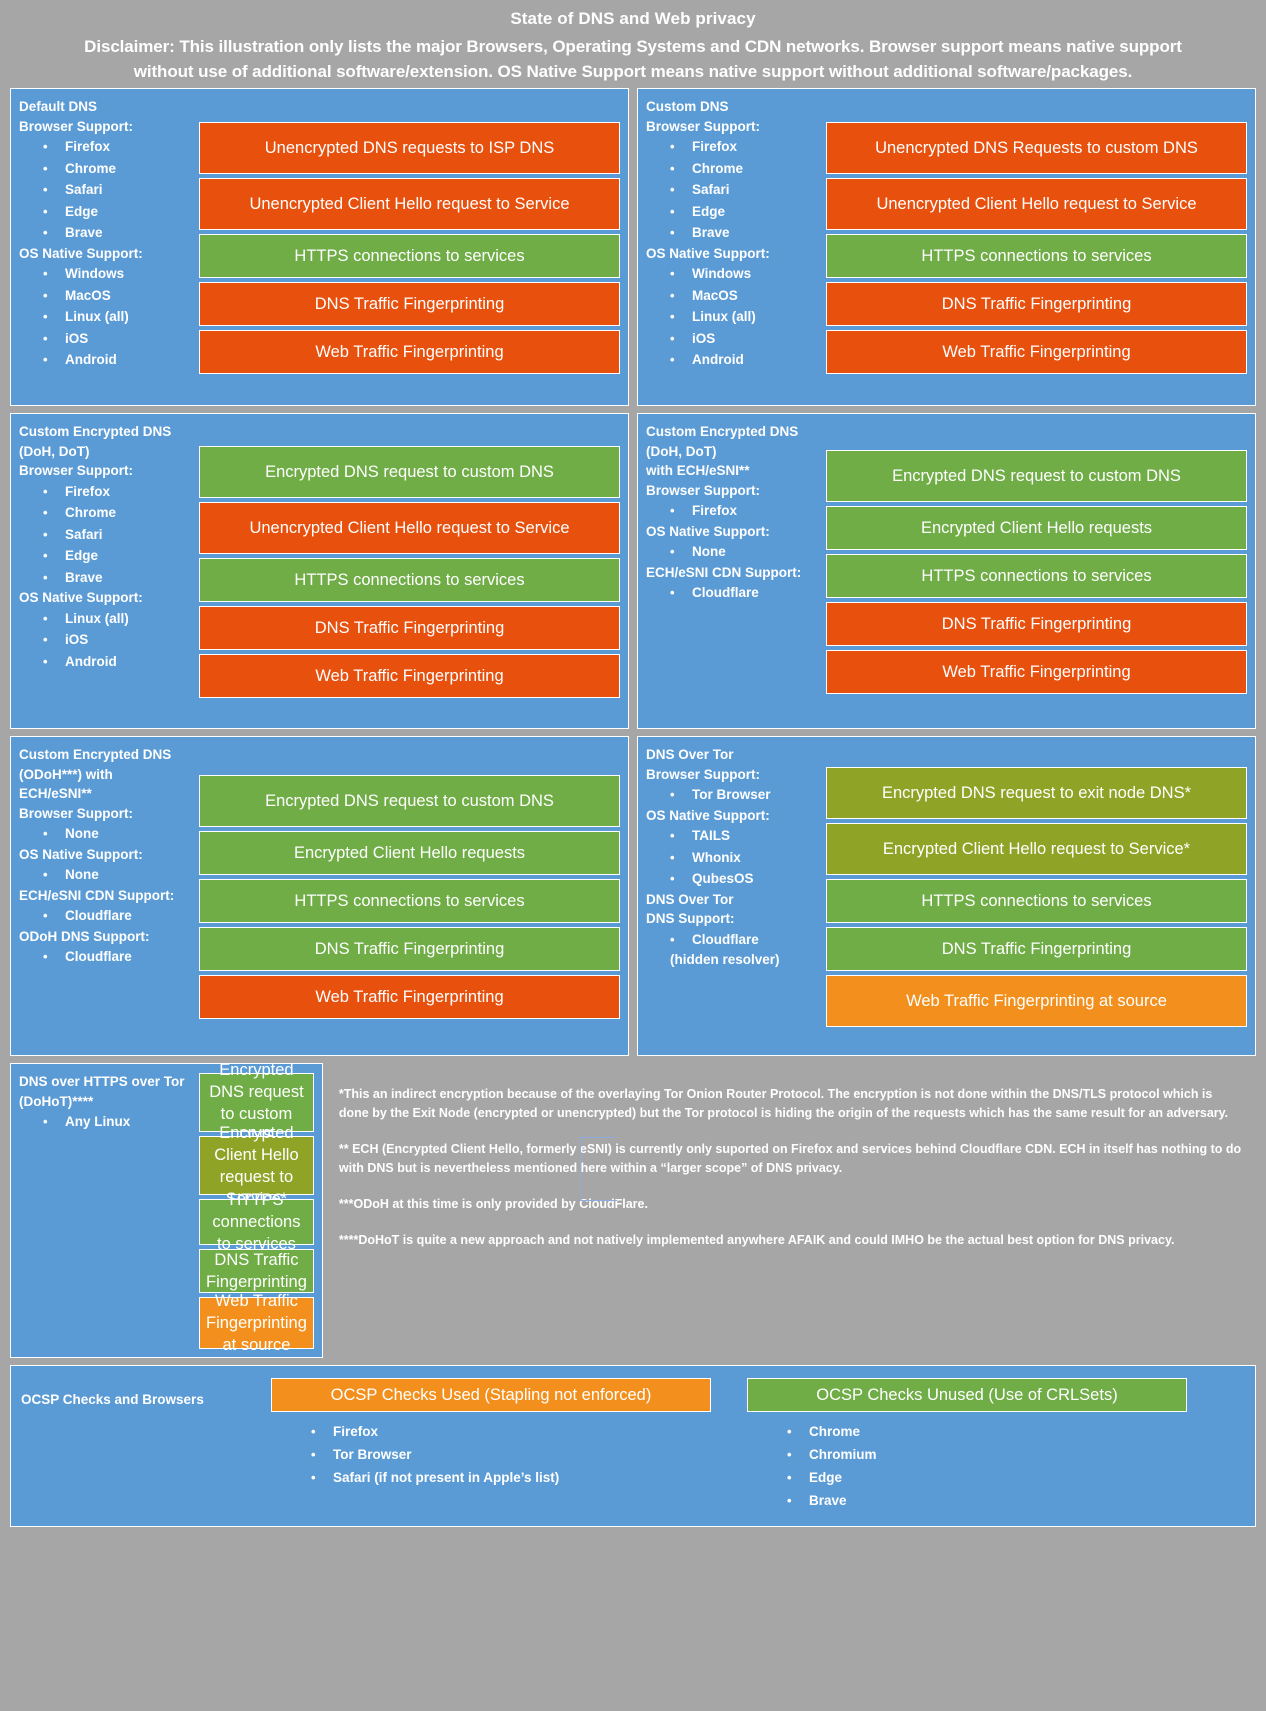 The width and height of the screenshot is (1266, 1711). What do you see at coordinates (1036, 527) in the screenshot?
I see `status-bar: Encrypted Client Hello requests` at bounding box center [1036, 527].